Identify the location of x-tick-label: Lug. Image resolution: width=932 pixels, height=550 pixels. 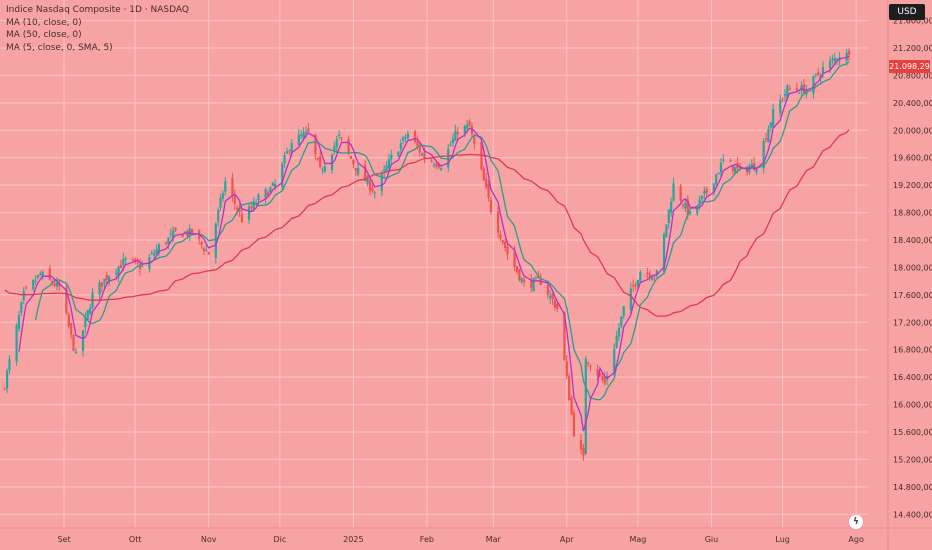
(782, 539).